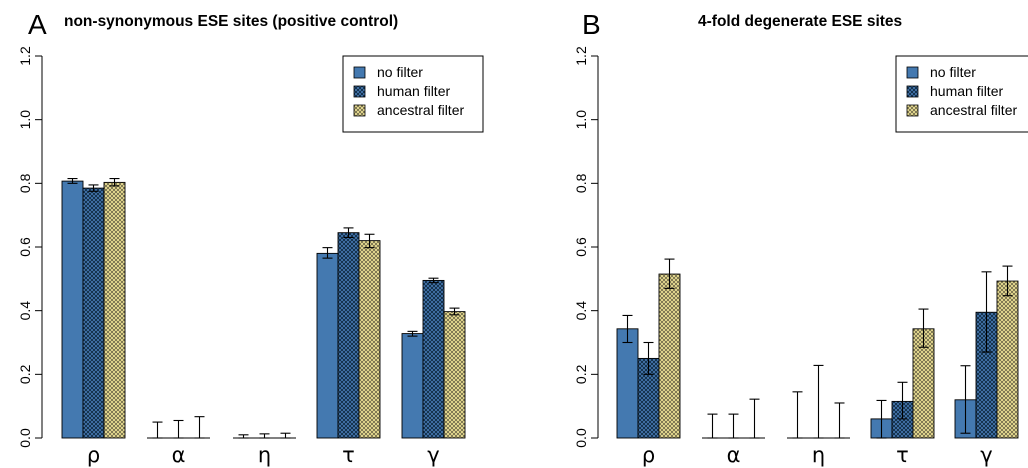 Image resolution: width=1028 pixels, height=468 pixels. I want to click on panel-a-legend-label-ancestral-filter: ancestral filter, so click(420, 110).